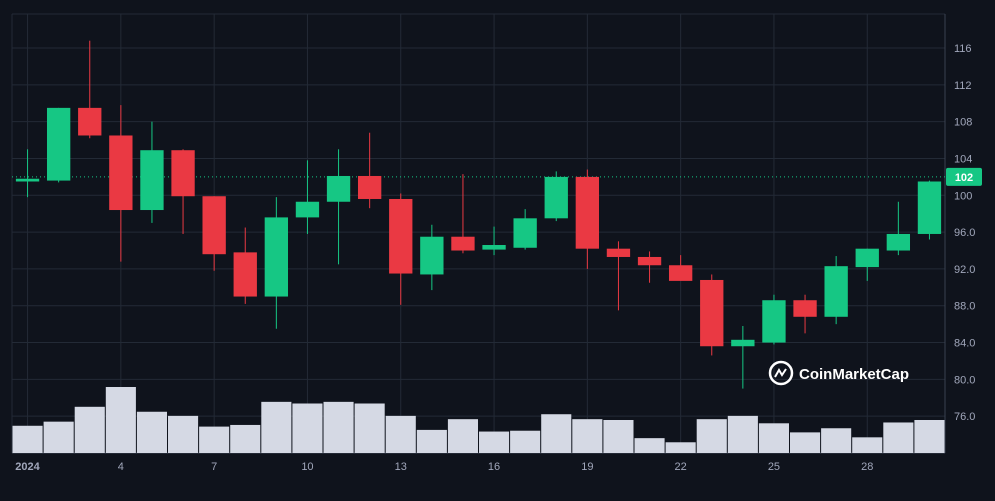  What do you see at coordinates (307, 467) in the screenshot?
I see `time-tick-label: 10` at bounding box center [307, 467].